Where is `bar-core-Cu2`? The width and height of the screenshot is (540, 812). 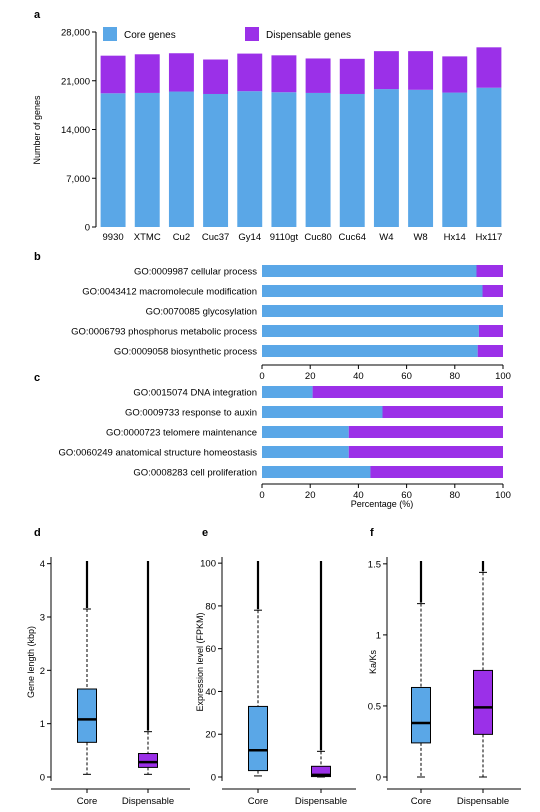 bar-core-Cu2 is located at coordinates (181, 159).